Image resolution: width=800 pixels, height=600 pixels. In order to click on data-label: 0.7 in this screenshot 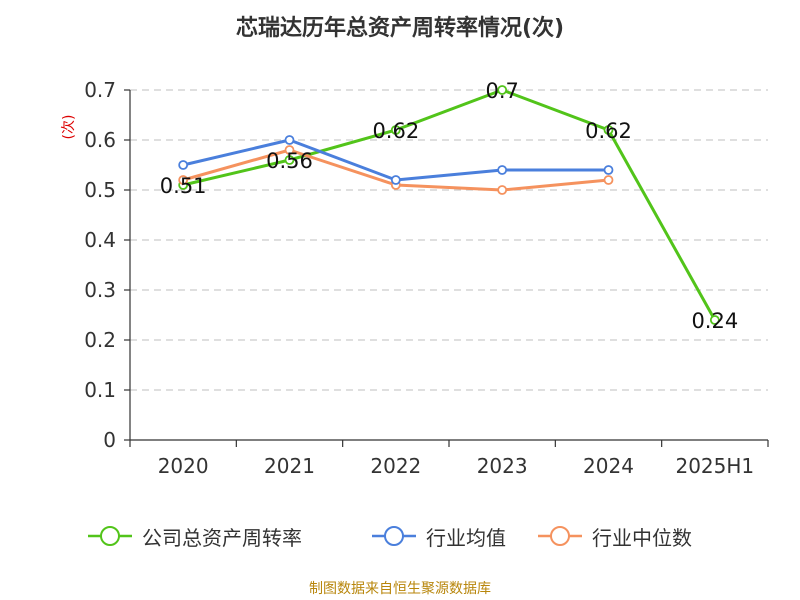, I will do `click(501, 91)`.